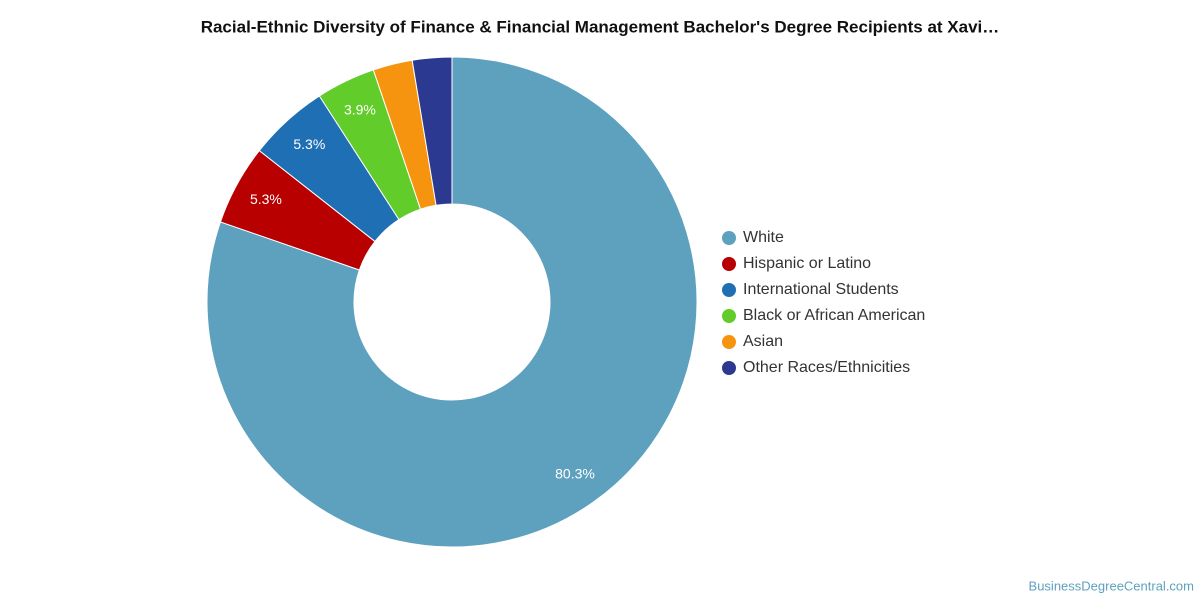 The width and height of the screenshot is (1200, 600). What do you see at coordinates (763, 237) in the screenshot?
I see `legend-label: White` at bounding box center [763, 237].